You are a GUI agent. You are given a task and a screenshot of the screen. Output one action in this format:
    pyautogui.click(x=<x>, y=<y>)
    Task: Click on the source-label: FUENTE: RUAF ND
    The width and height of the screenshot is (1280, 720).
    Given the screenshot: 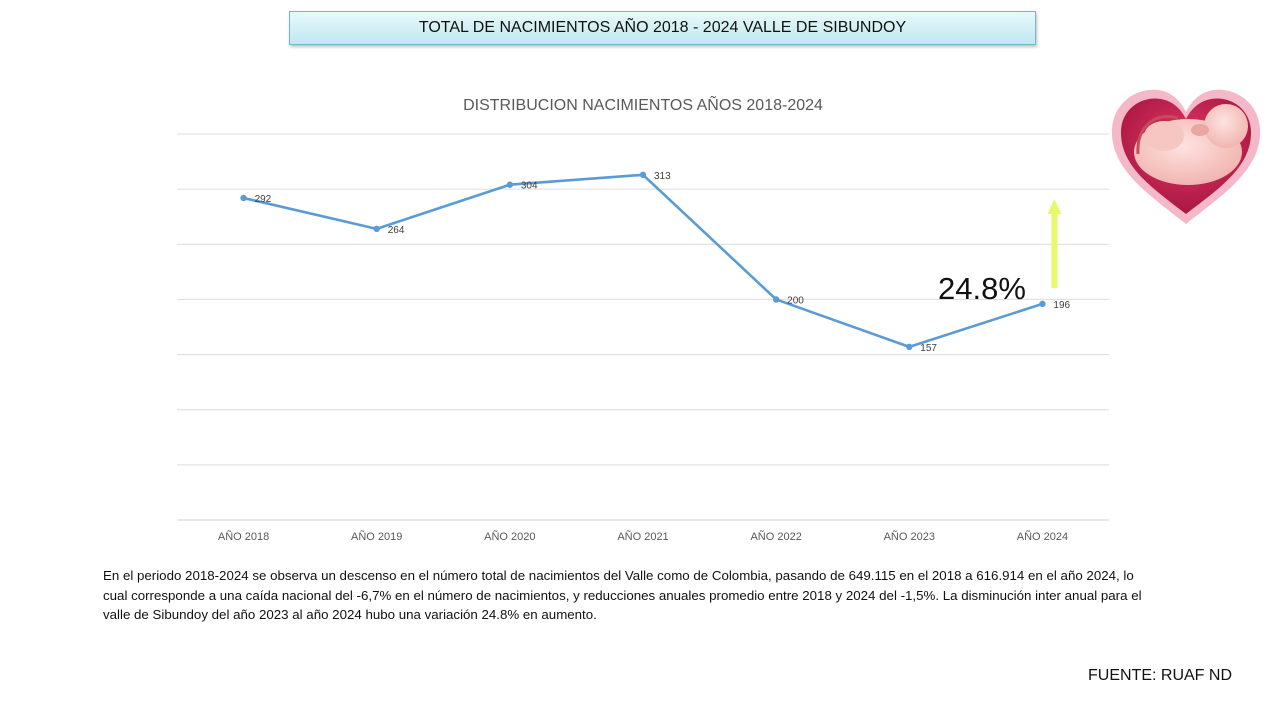 What is the action you would take?
    pyautogui.click(x=1160, y=675)
    